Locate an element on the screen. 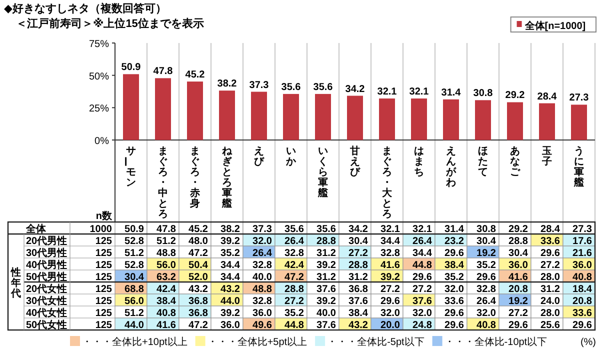  cell-label: 31.4 is located at coordinates (454, 229).